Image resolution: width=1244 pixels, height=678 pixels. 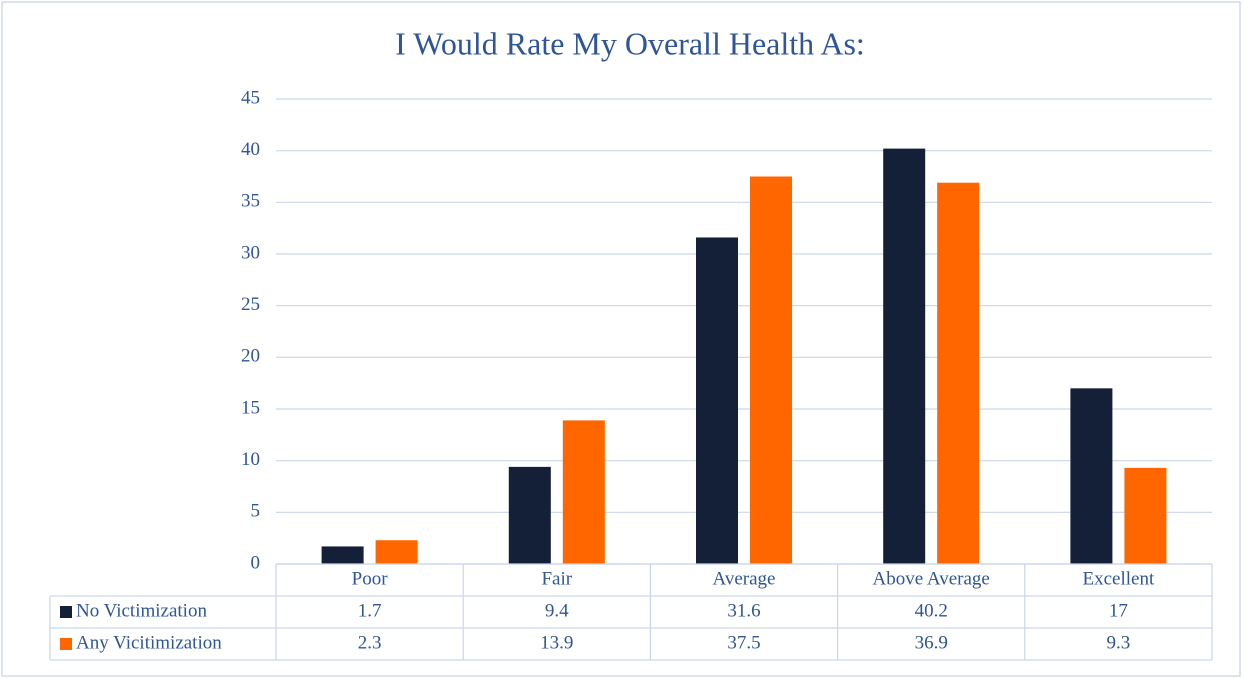 I want to click on table-value: 9.4, so click(x=557, y=610).